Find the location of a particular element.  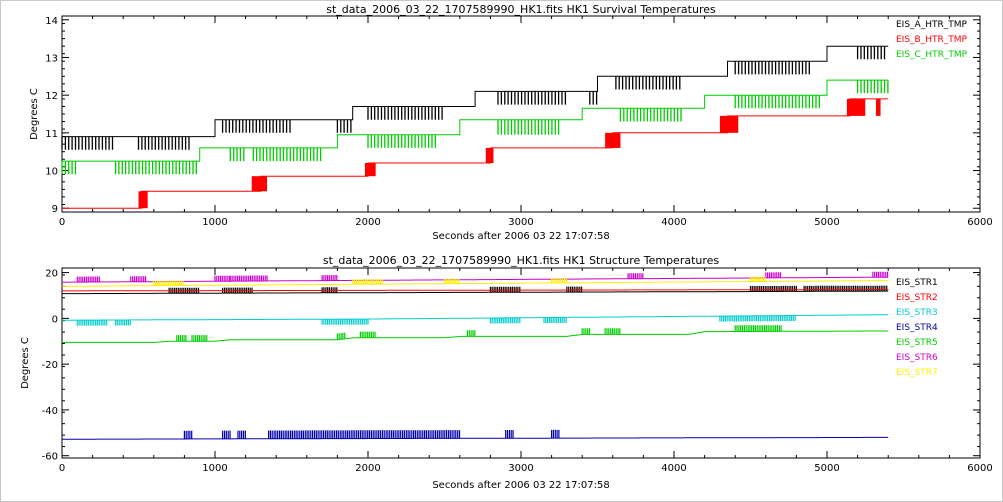

y-tick-label: 11 is located at coordinates (51, 134).